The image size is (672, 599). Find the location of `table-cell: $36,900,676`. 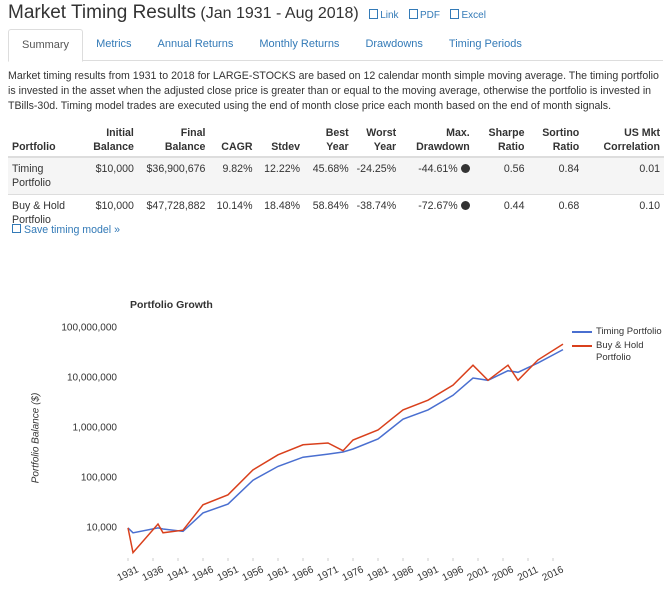

table-cell: $36,900,676 is located at coordinates (173, 175).